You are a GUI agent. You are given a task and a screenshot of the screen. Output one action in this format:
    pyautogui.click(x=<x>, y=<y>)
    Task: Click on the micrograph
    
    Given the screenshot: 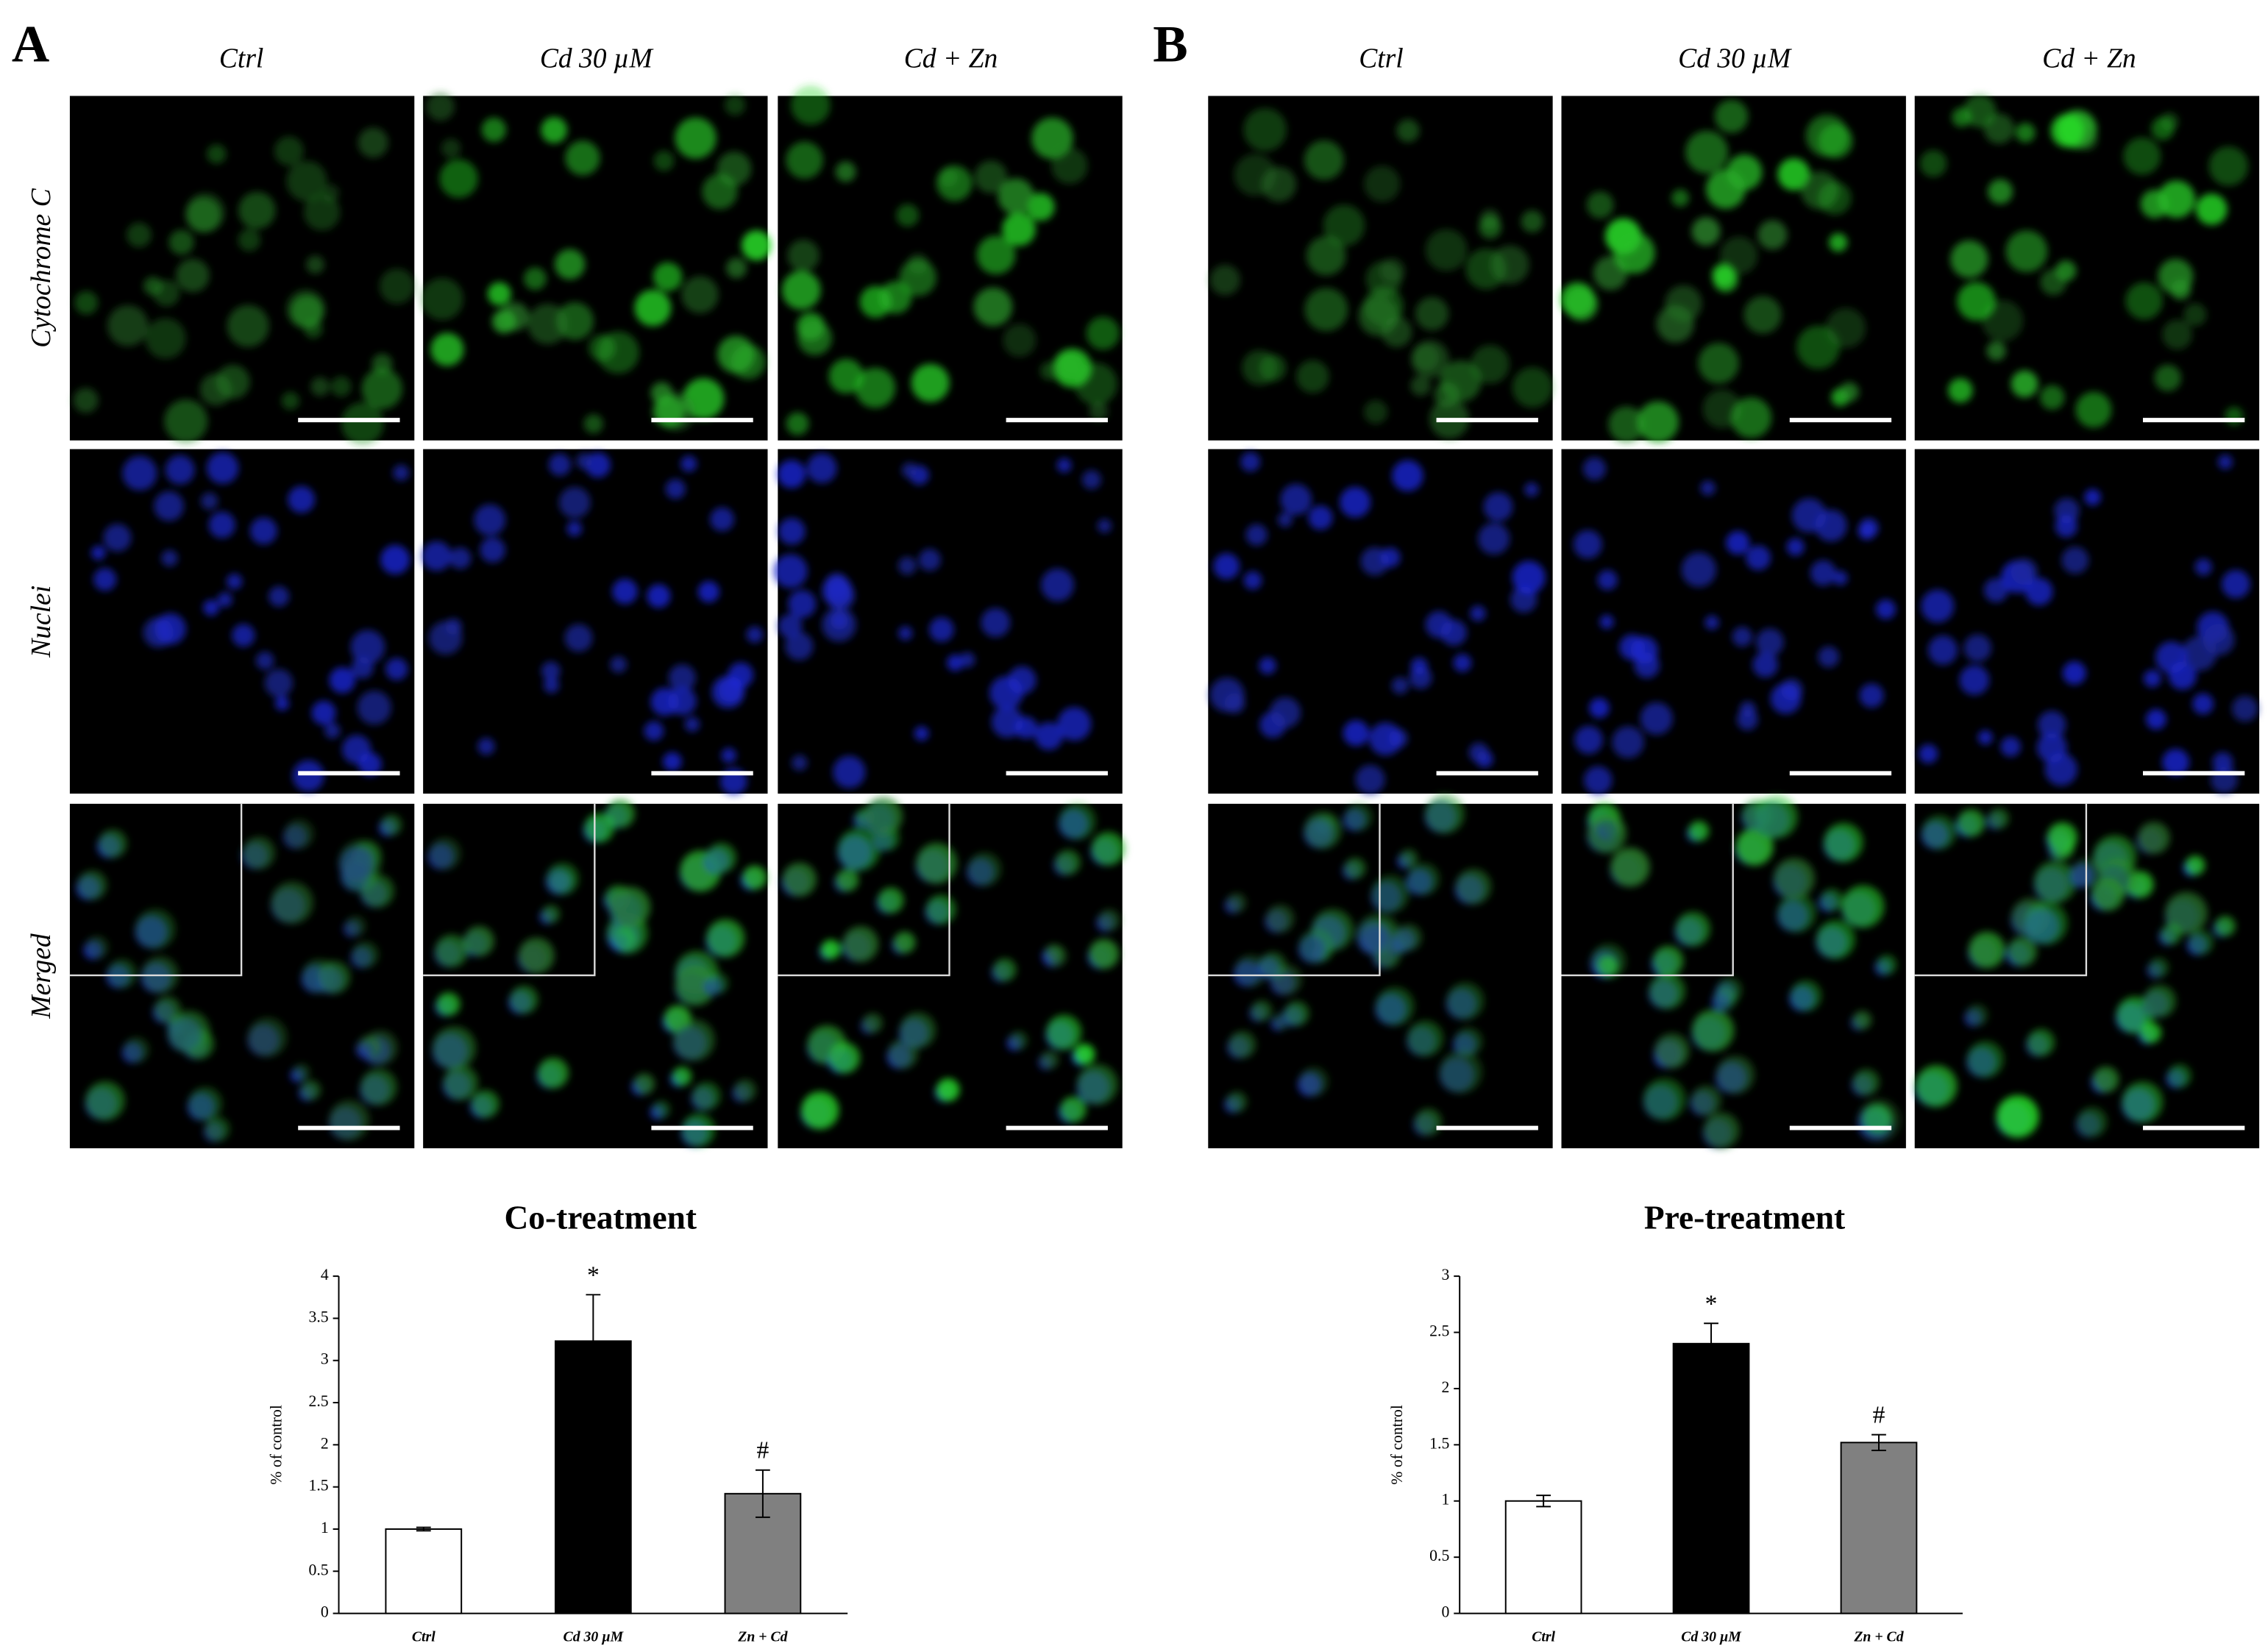 What is the action you would take?
    pyautogui.click(x=951, y=263)
    